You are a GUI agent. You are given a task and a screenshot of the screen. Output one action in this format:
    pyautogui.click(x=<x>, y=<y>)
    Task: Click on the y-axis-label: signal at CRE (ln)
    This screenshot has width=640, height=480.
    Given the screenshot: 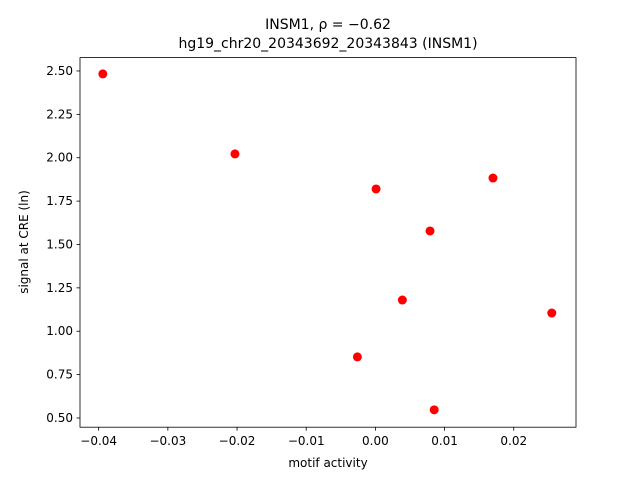 What is the action you would take?
    pyautogui.click(x=24, y=242)
    